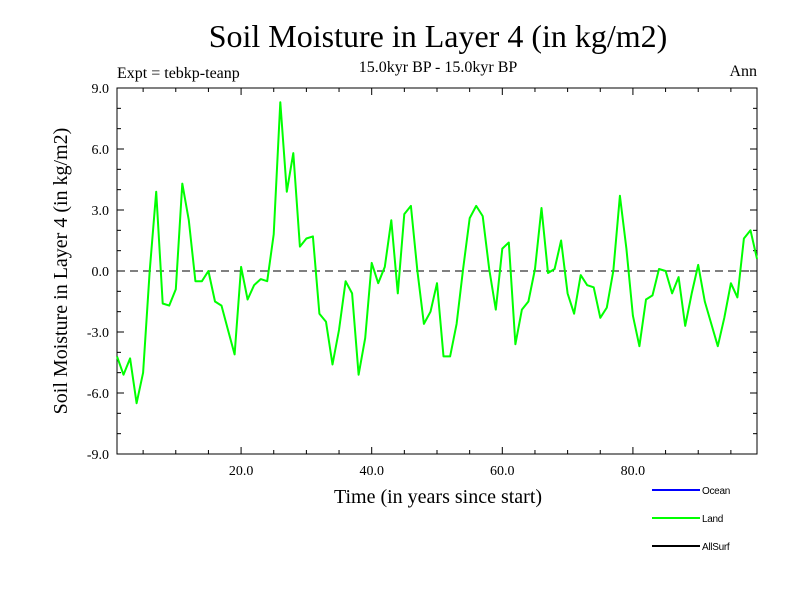 The image size is (800, 600). Describe the element at coordinates (502, 471) in the screenshot. I see `x-tick-label: 60.0` at that location.